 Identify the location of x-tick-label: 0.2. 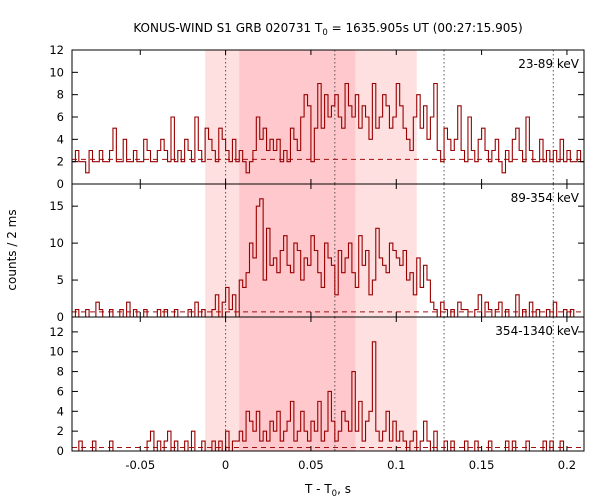
(567, 465).